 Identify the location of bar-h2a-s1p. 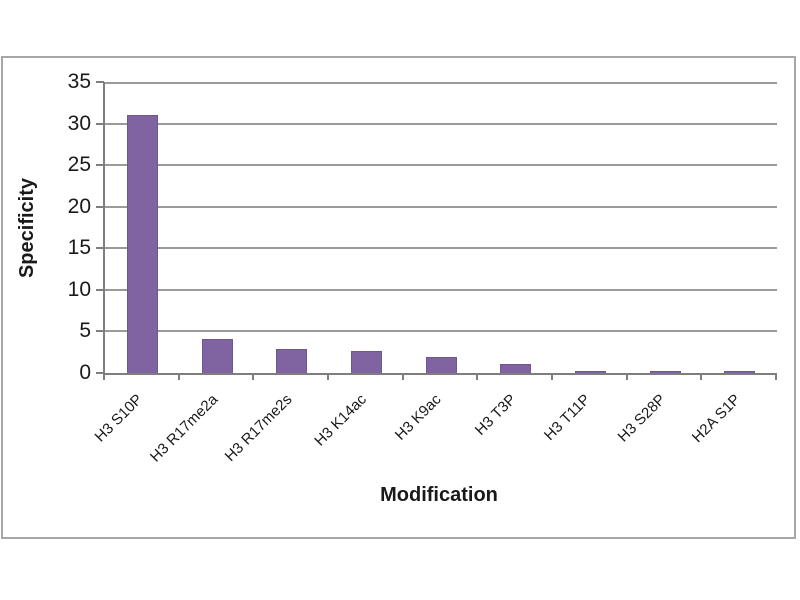
(739, 372).